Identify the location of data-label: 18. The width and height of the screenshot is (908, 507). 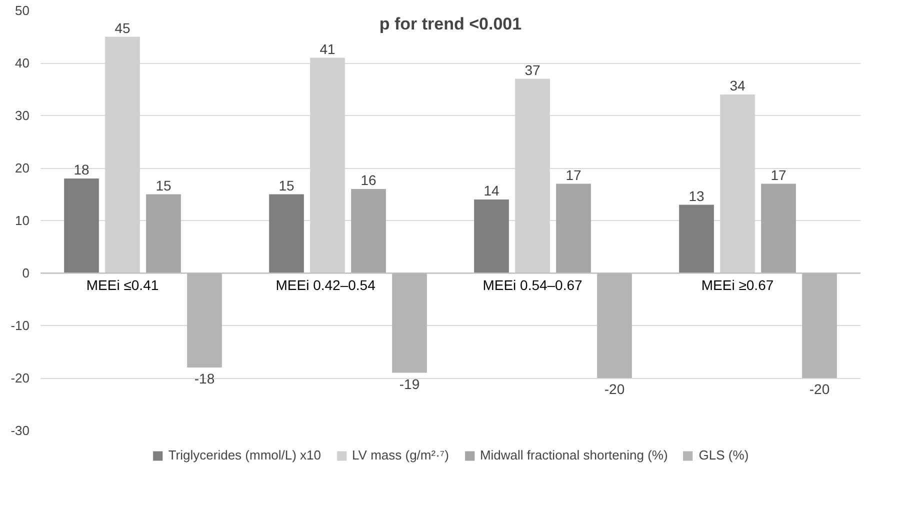
(82, 170).